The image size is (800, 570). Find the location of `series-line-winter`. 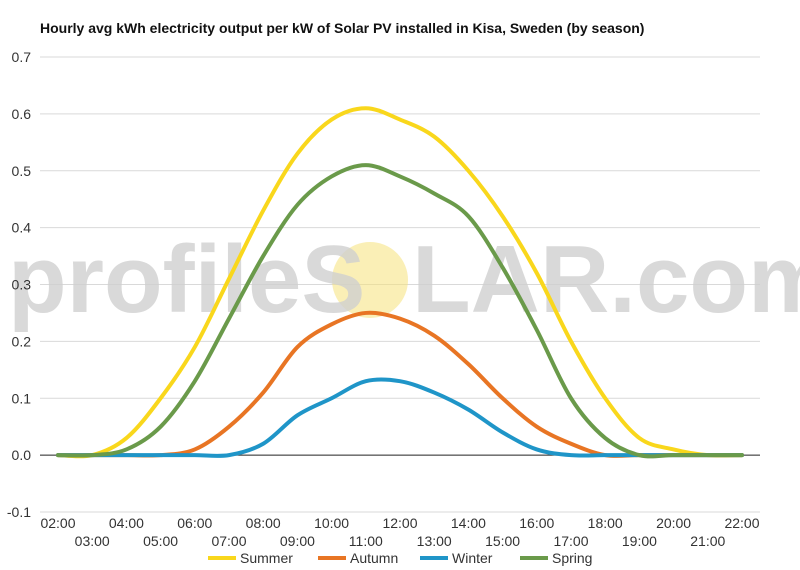

series-line-winter is located at coordinates (400, 417).